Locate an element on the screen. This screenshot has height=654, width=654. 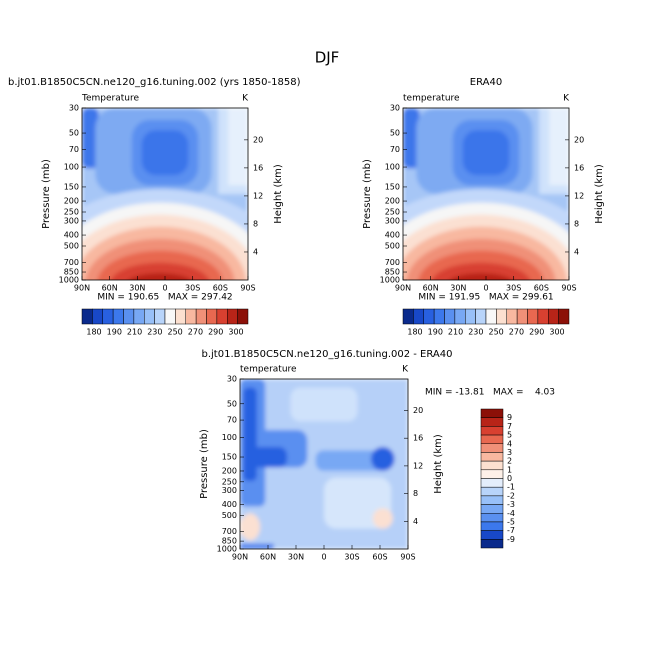
colorbar-label: -4 is located at coordinates (511, 513).